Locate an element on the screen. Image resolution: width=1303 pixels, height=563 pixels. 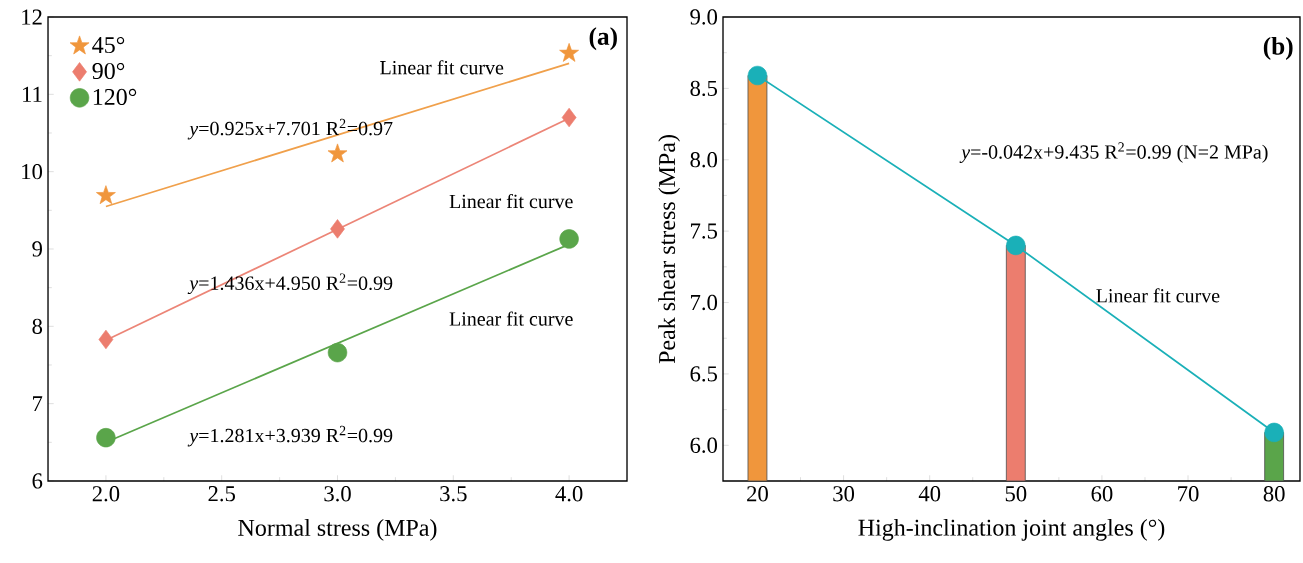
x-tick-label: 70 is located at coordinates (1188, 494).